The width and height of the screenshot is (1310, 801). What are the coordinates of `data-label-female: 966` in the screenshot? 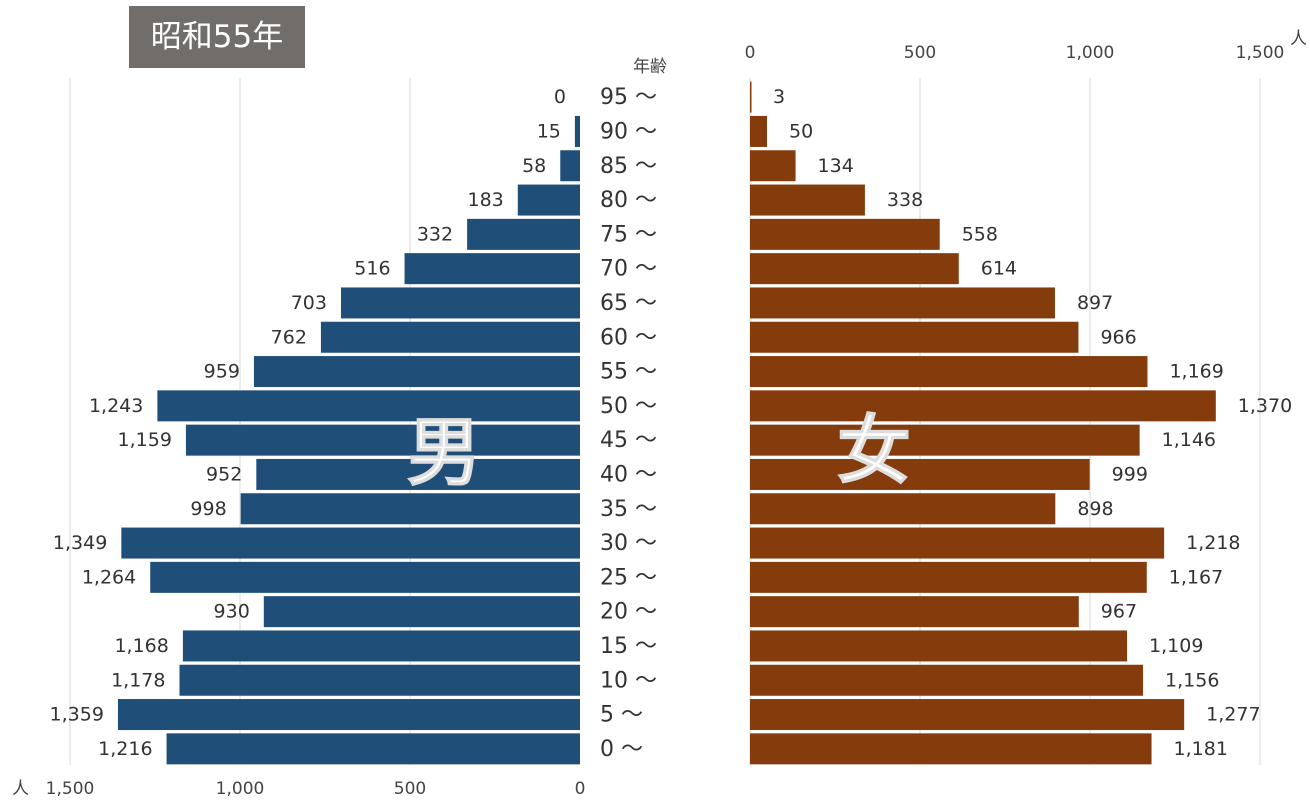 It's located at (1118, 337).